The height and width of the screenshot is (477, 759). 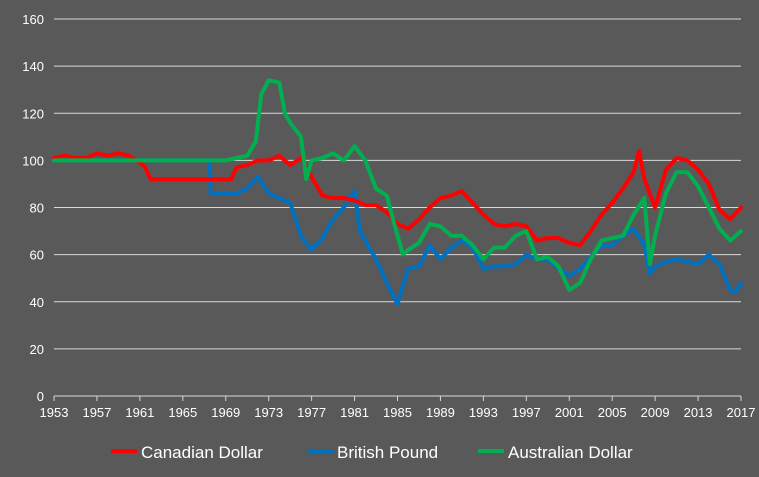 What do you see at coordinates (440, 412) in the screenshot?
I see `x-tick-label: 1989` at bounding box center [440, 412].